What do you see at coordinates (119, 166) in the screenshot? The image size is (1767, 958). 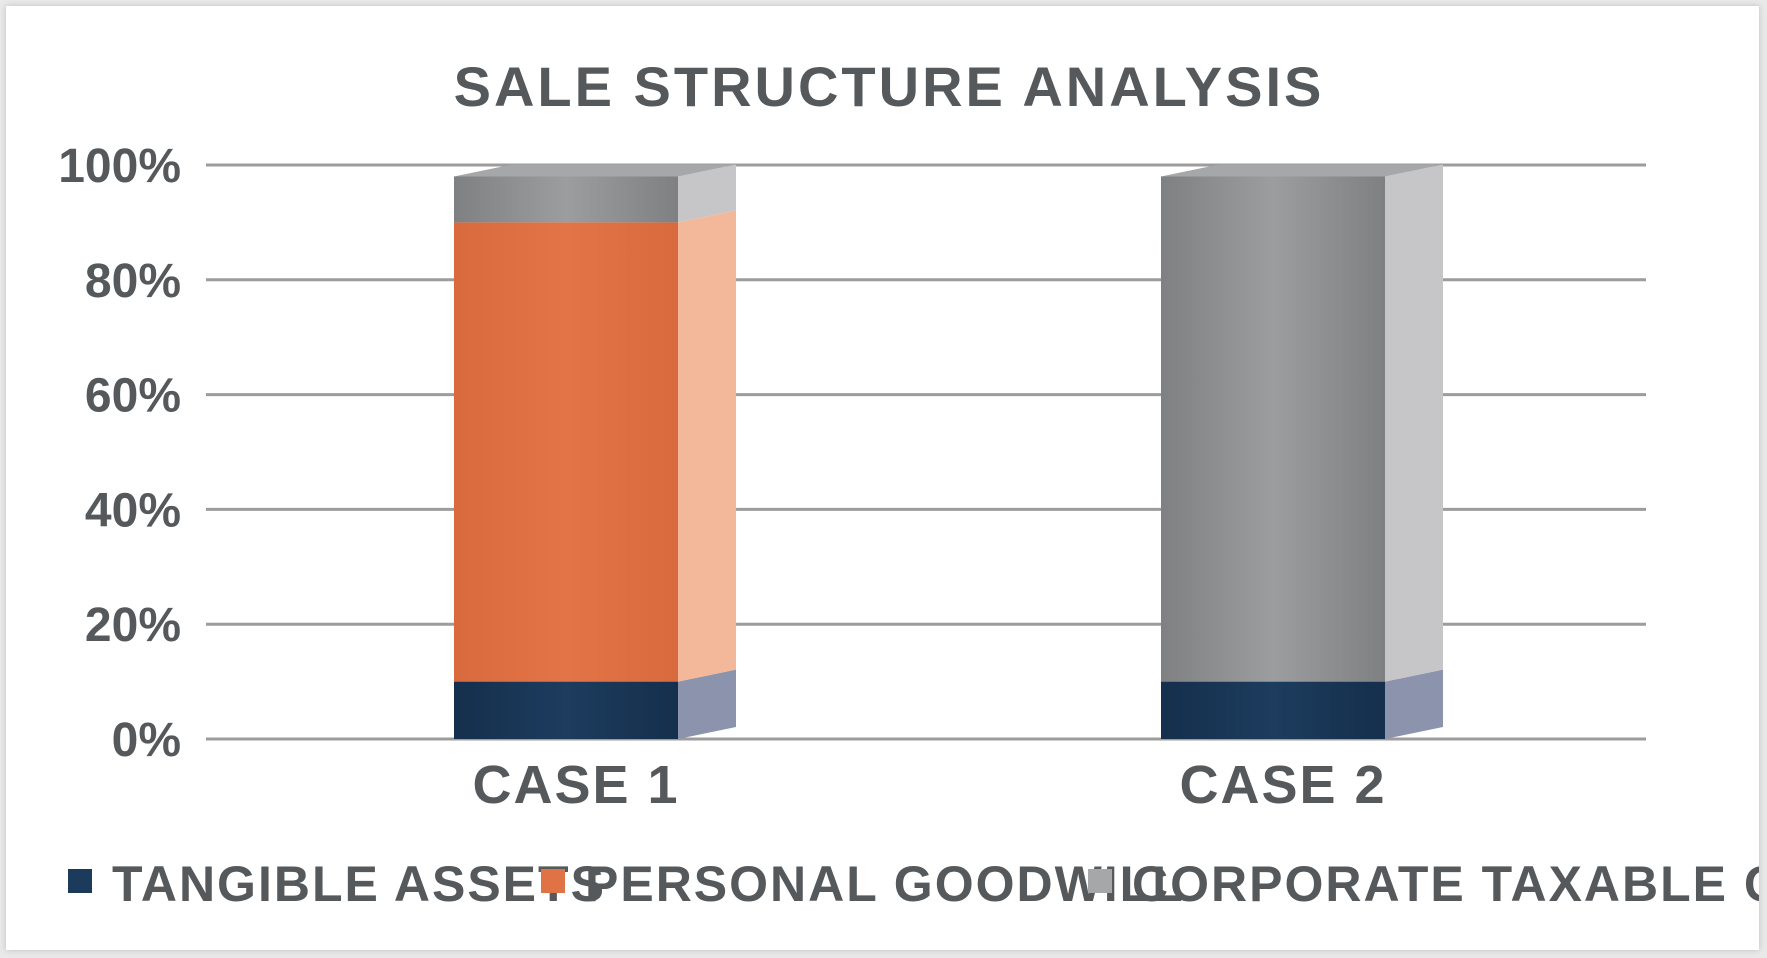 I see `y-tick-label: 100%` at bounding box center [119, 166].